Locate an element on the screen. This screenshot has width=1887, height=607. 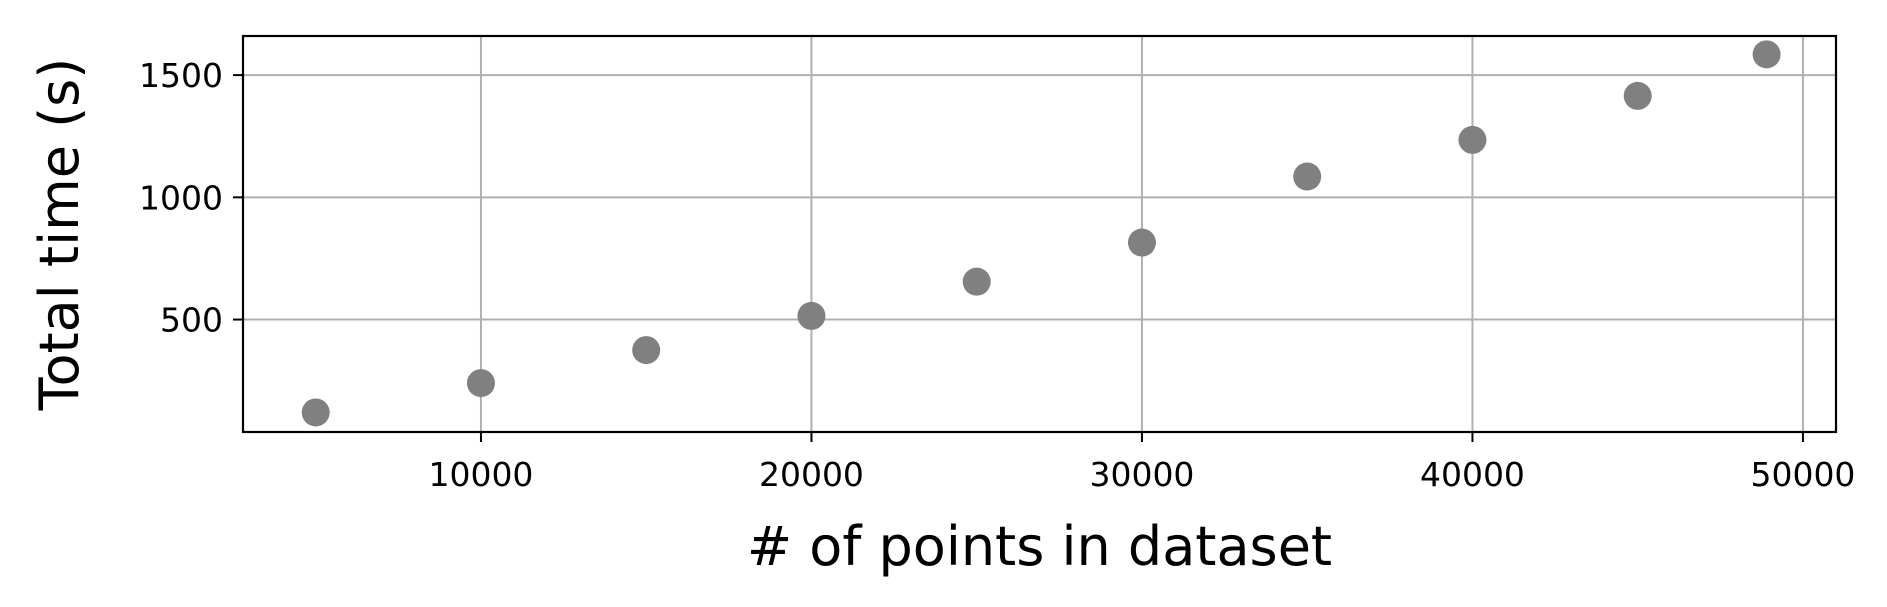
y-axis-label: Total time (s) is located at coordinates (59, 235).